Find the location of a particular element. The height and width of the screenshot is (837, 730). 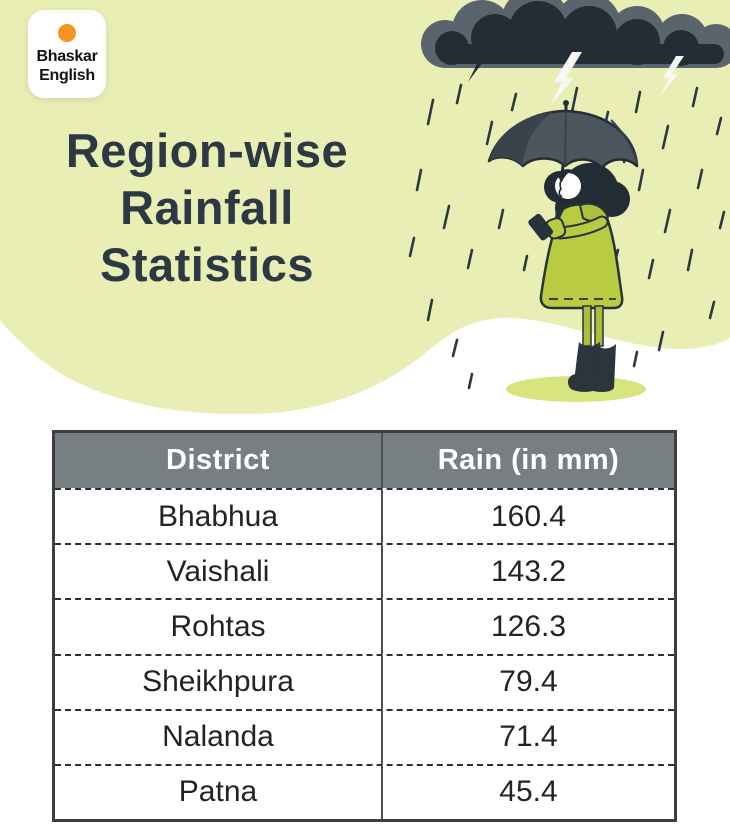

column-header-rain: Rain (in mm) is located at coordinates (527, 460).